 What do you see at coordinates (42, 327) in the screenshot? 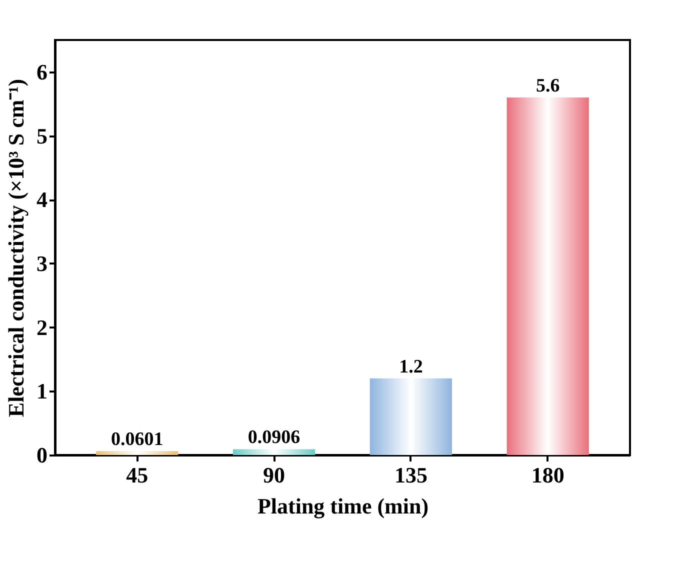
I see `y-tick-label: 2` at bounding box center [42, 327].